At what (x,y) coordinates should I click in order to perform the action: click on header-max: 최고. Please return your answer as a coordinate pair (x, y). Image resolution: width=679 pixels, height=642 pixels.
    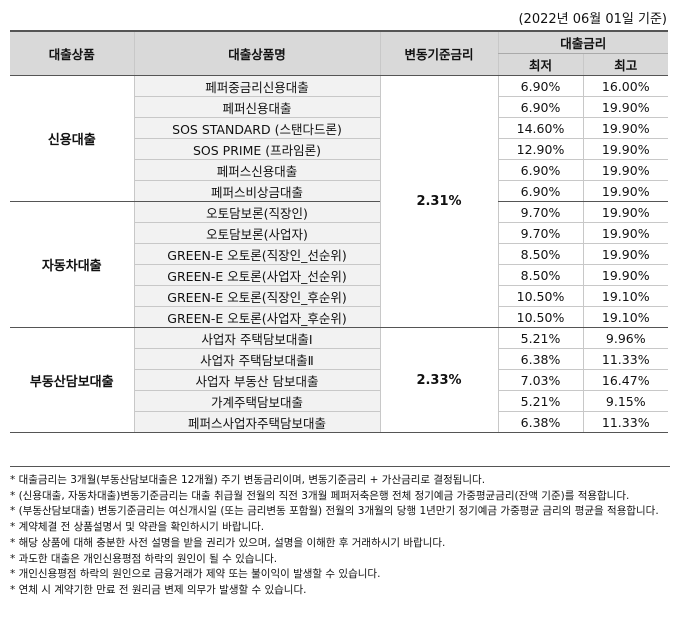
    Looking at the image, I should click on (625, 64).